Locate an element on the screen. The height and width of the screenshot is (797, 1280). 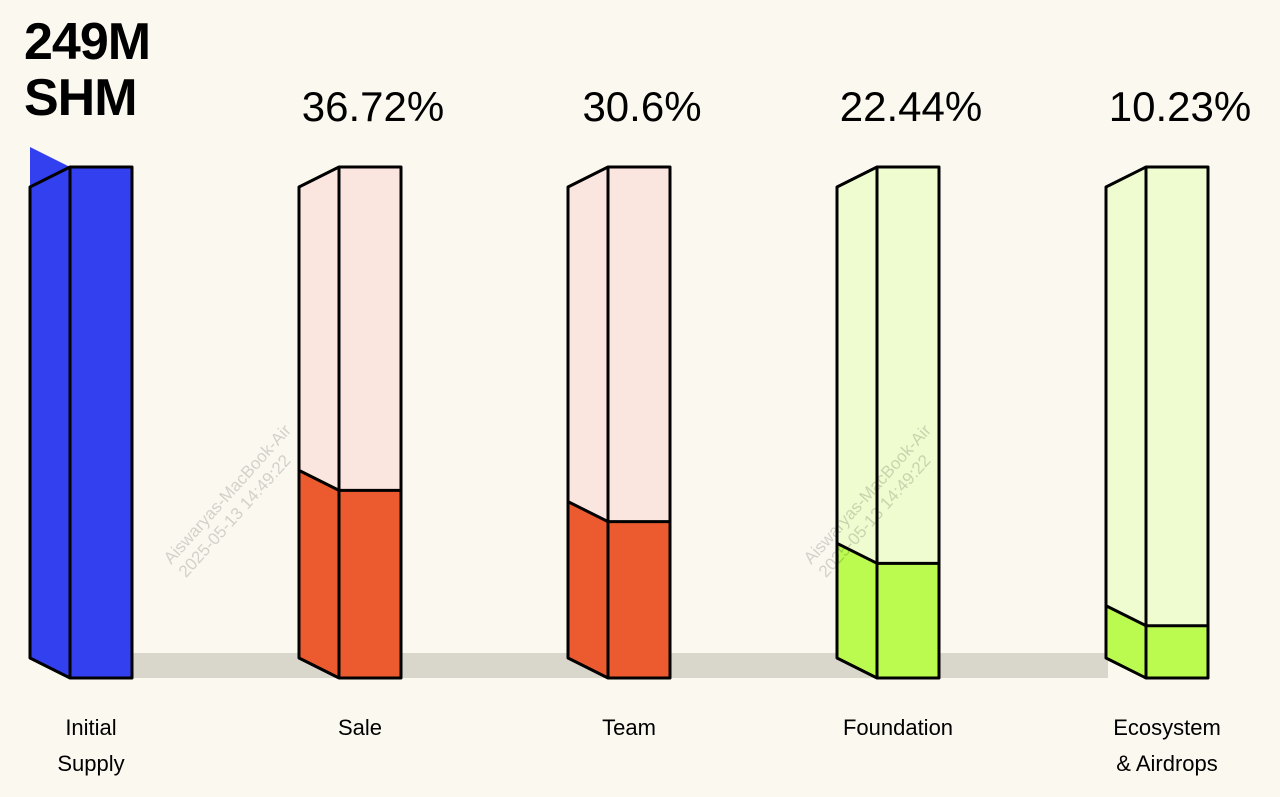
category-label: Sale is located at coordinates (360, 727).